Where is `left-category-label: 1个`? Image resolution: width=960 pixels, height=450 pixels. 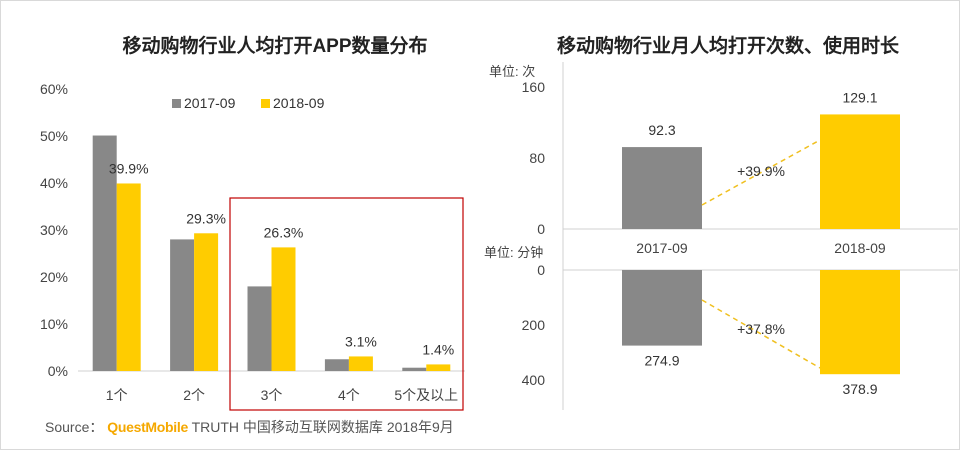
left-category-label: 1个 is located at coordinates (117, 395).